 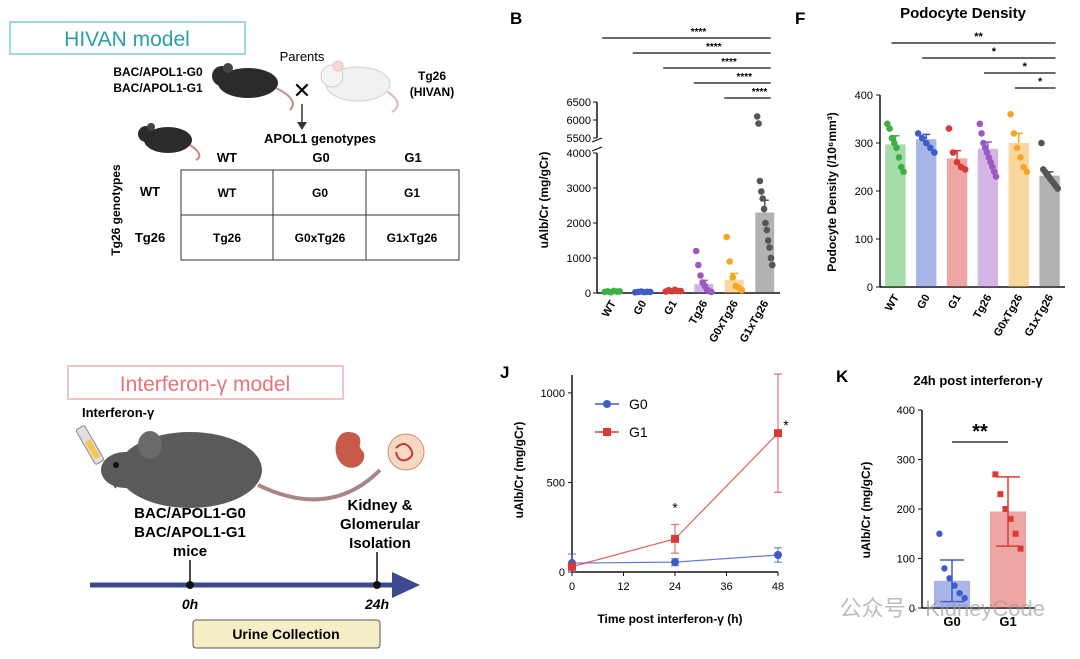 What do you see at coordinates (320, 157) in the screenshot?
I see `col-header-g0: G0` at bounding box center [320, 157].